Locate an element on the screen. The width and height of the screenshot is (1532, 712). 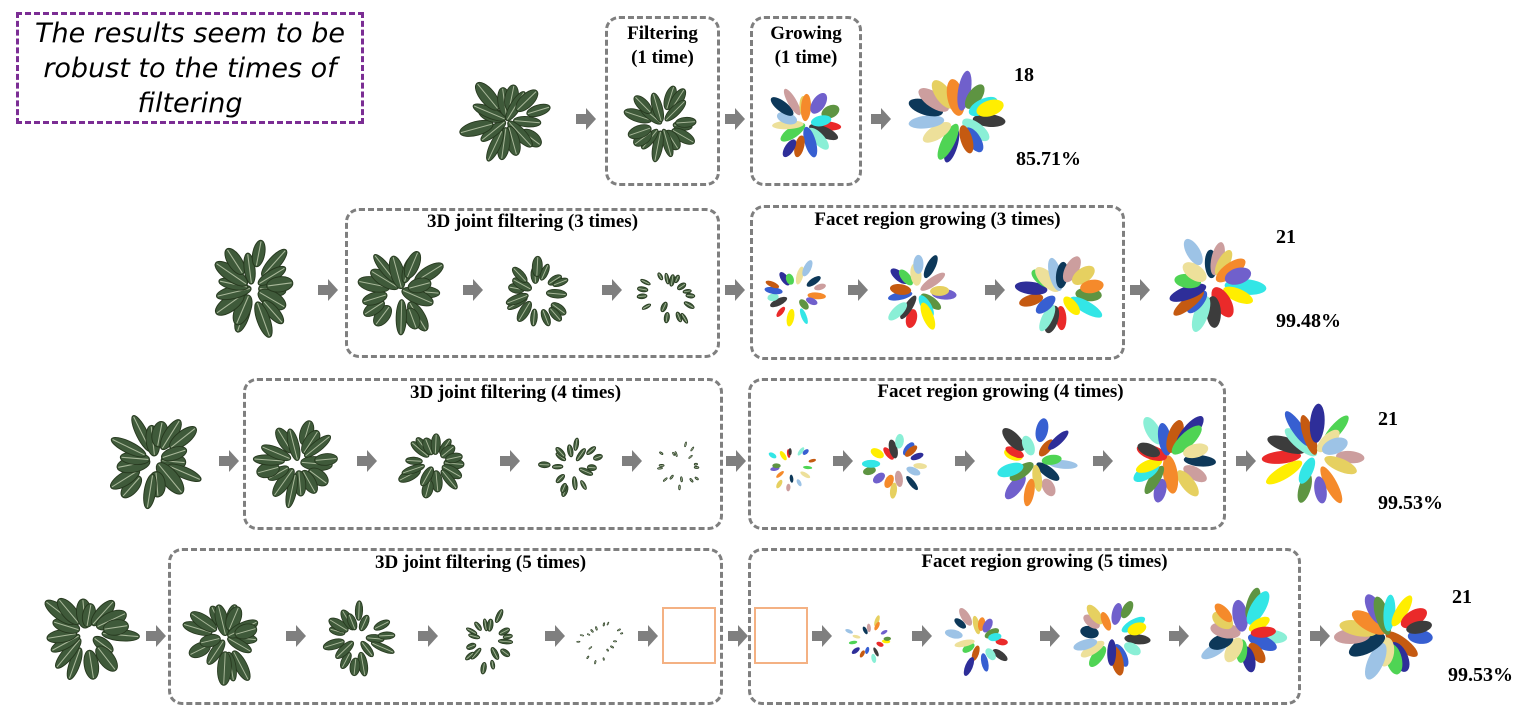
leaf-count-row3: 21 is located at coordinates (1388, 419).